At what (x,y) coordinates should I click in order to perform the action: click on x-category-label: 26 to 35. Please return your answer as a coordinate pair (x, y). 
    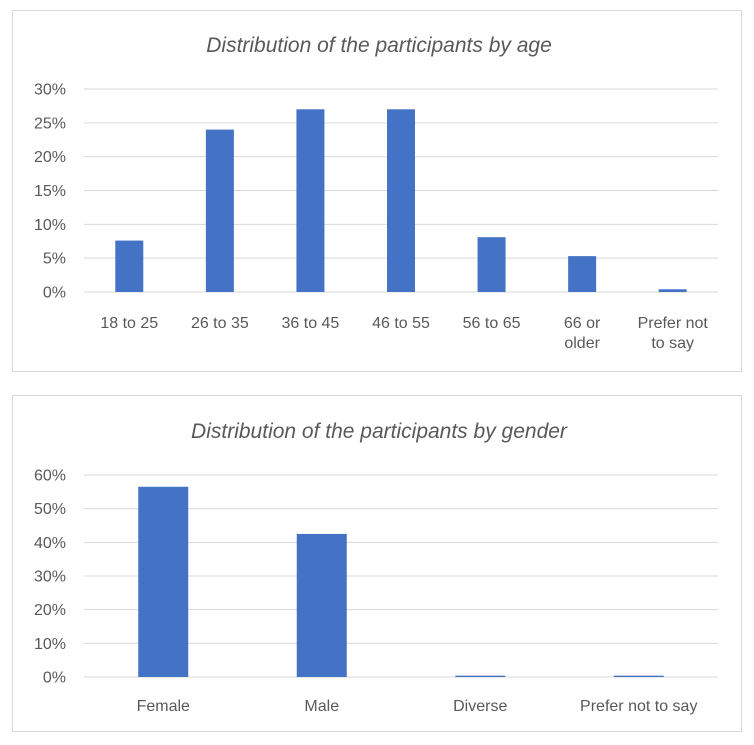
    Looking at the image, I should click on (220, 323).